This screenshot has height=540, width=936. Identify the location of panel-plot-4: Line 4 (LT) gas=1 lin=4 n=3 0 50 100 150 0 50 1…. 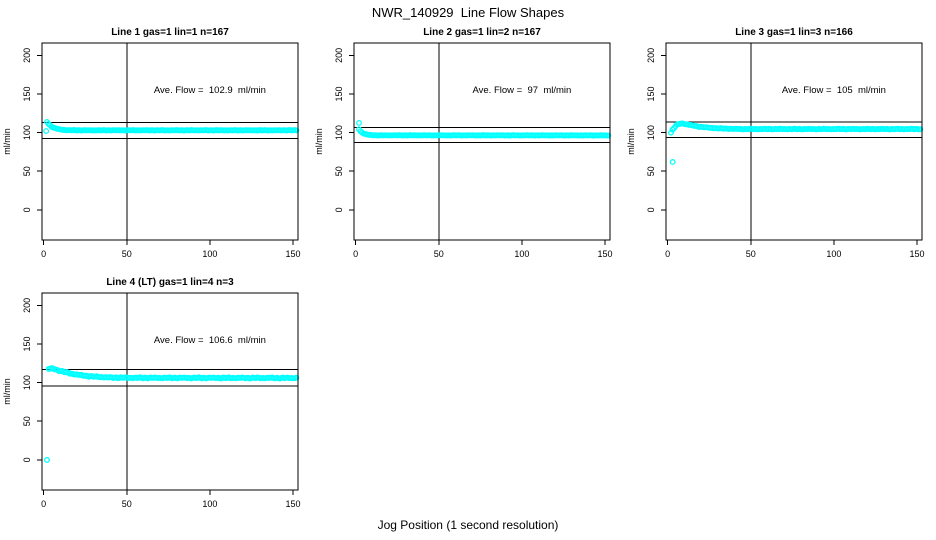
(151, 393).